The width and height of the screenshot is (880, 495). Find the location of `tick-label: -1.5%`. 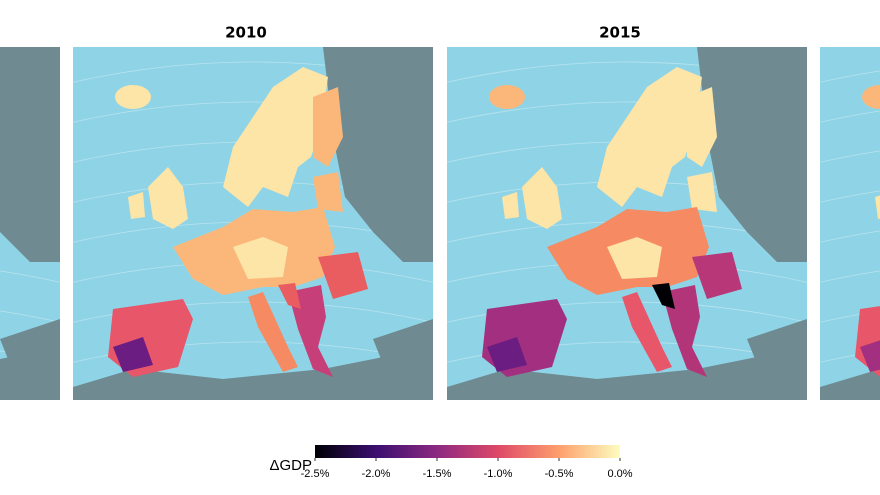

tick-label: -1.5% is located at coordinates (437, 474).